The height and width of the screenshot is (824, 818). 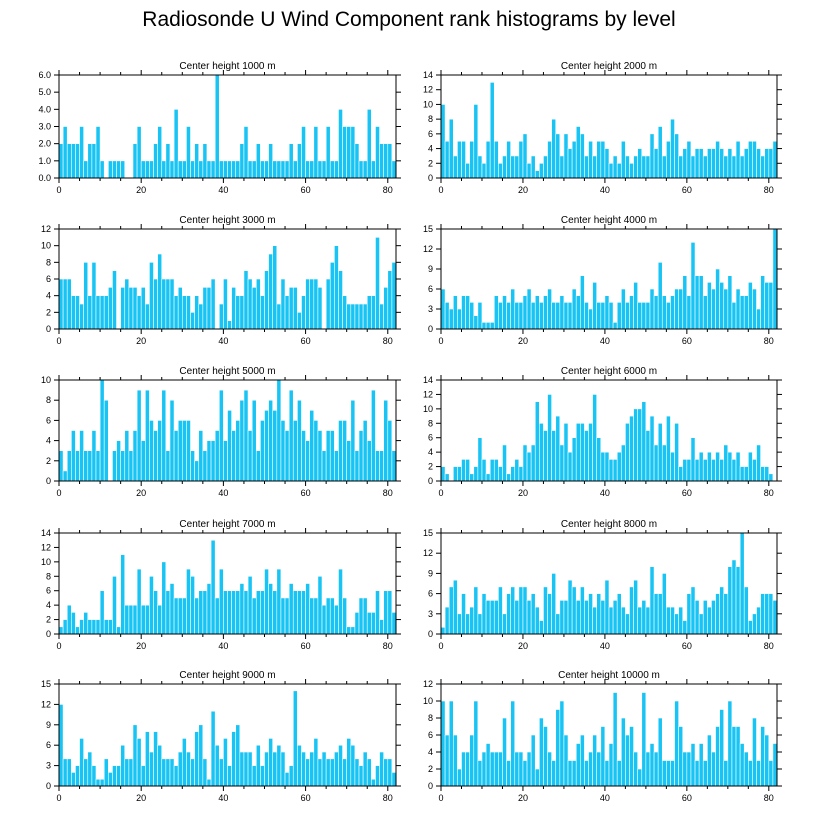 I want to click on y-tick-label: 3.0, so click(x=44, y=127).